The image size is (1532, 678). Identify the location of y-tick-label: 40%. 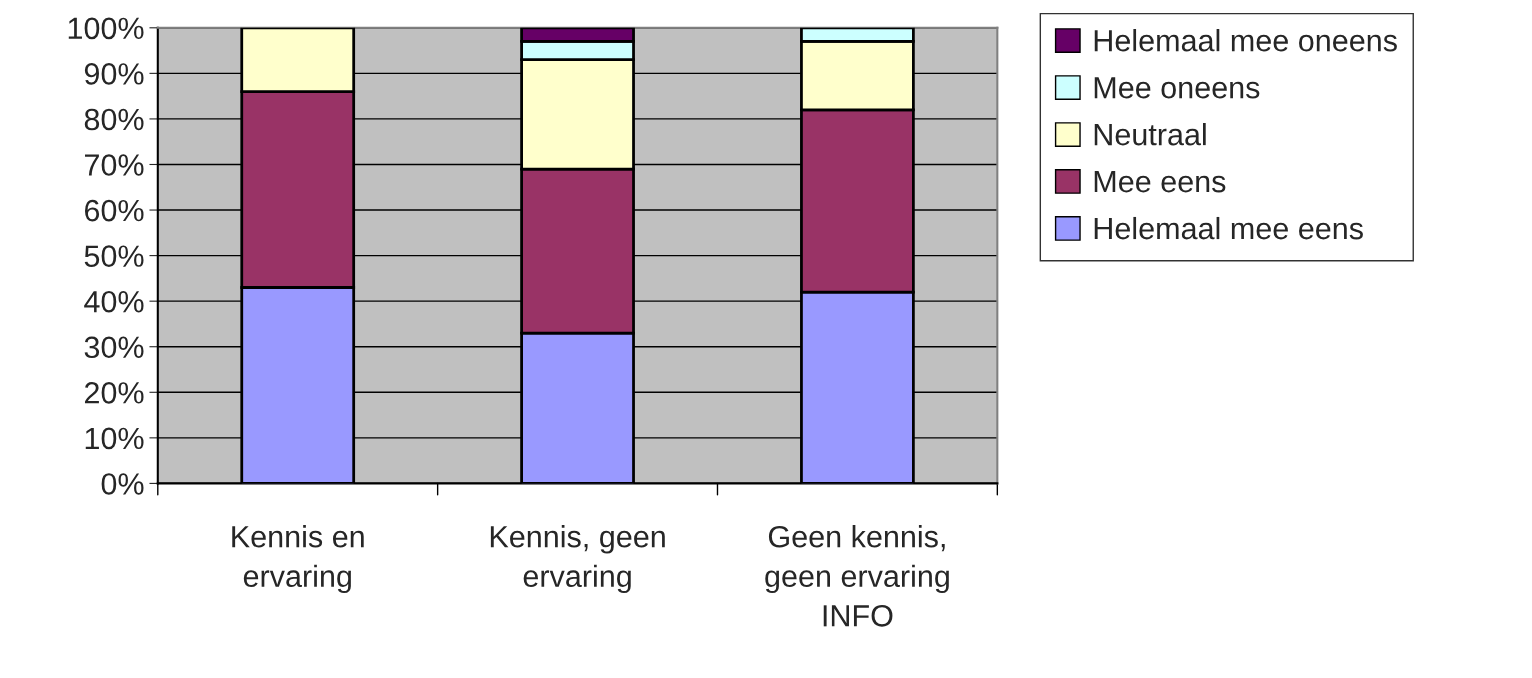
(114, 301).